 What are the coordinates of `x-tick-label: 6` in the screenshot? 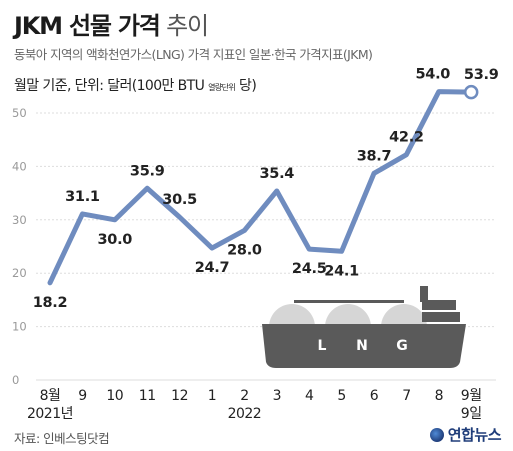 It's located at (374, 396).